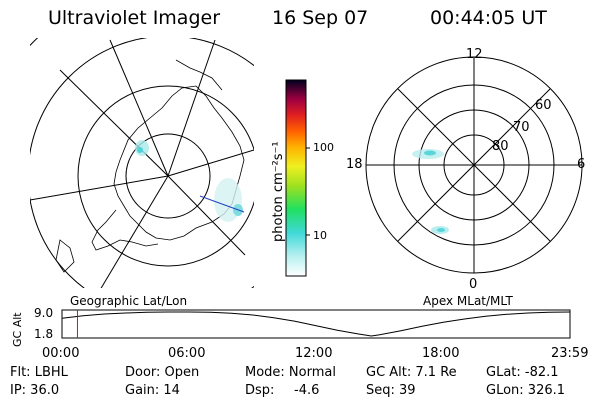 The height and width of the screenshot is (400, 600). What do you see at coordinates (35, 390) in the screenshot?
I see `status-ip: IP: 36.0` at bounding box center [35, 390].